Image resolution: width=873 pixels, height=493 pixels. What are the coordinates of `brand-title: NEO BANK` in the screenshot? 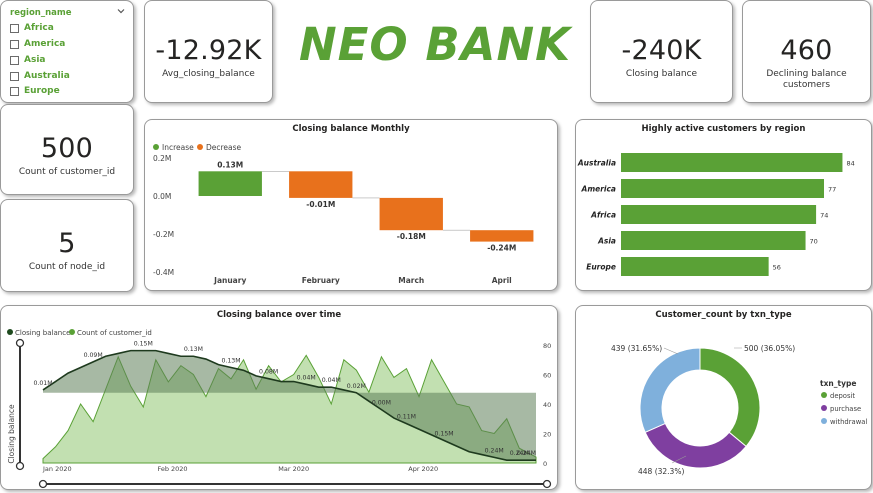 It's located at (435, 44).